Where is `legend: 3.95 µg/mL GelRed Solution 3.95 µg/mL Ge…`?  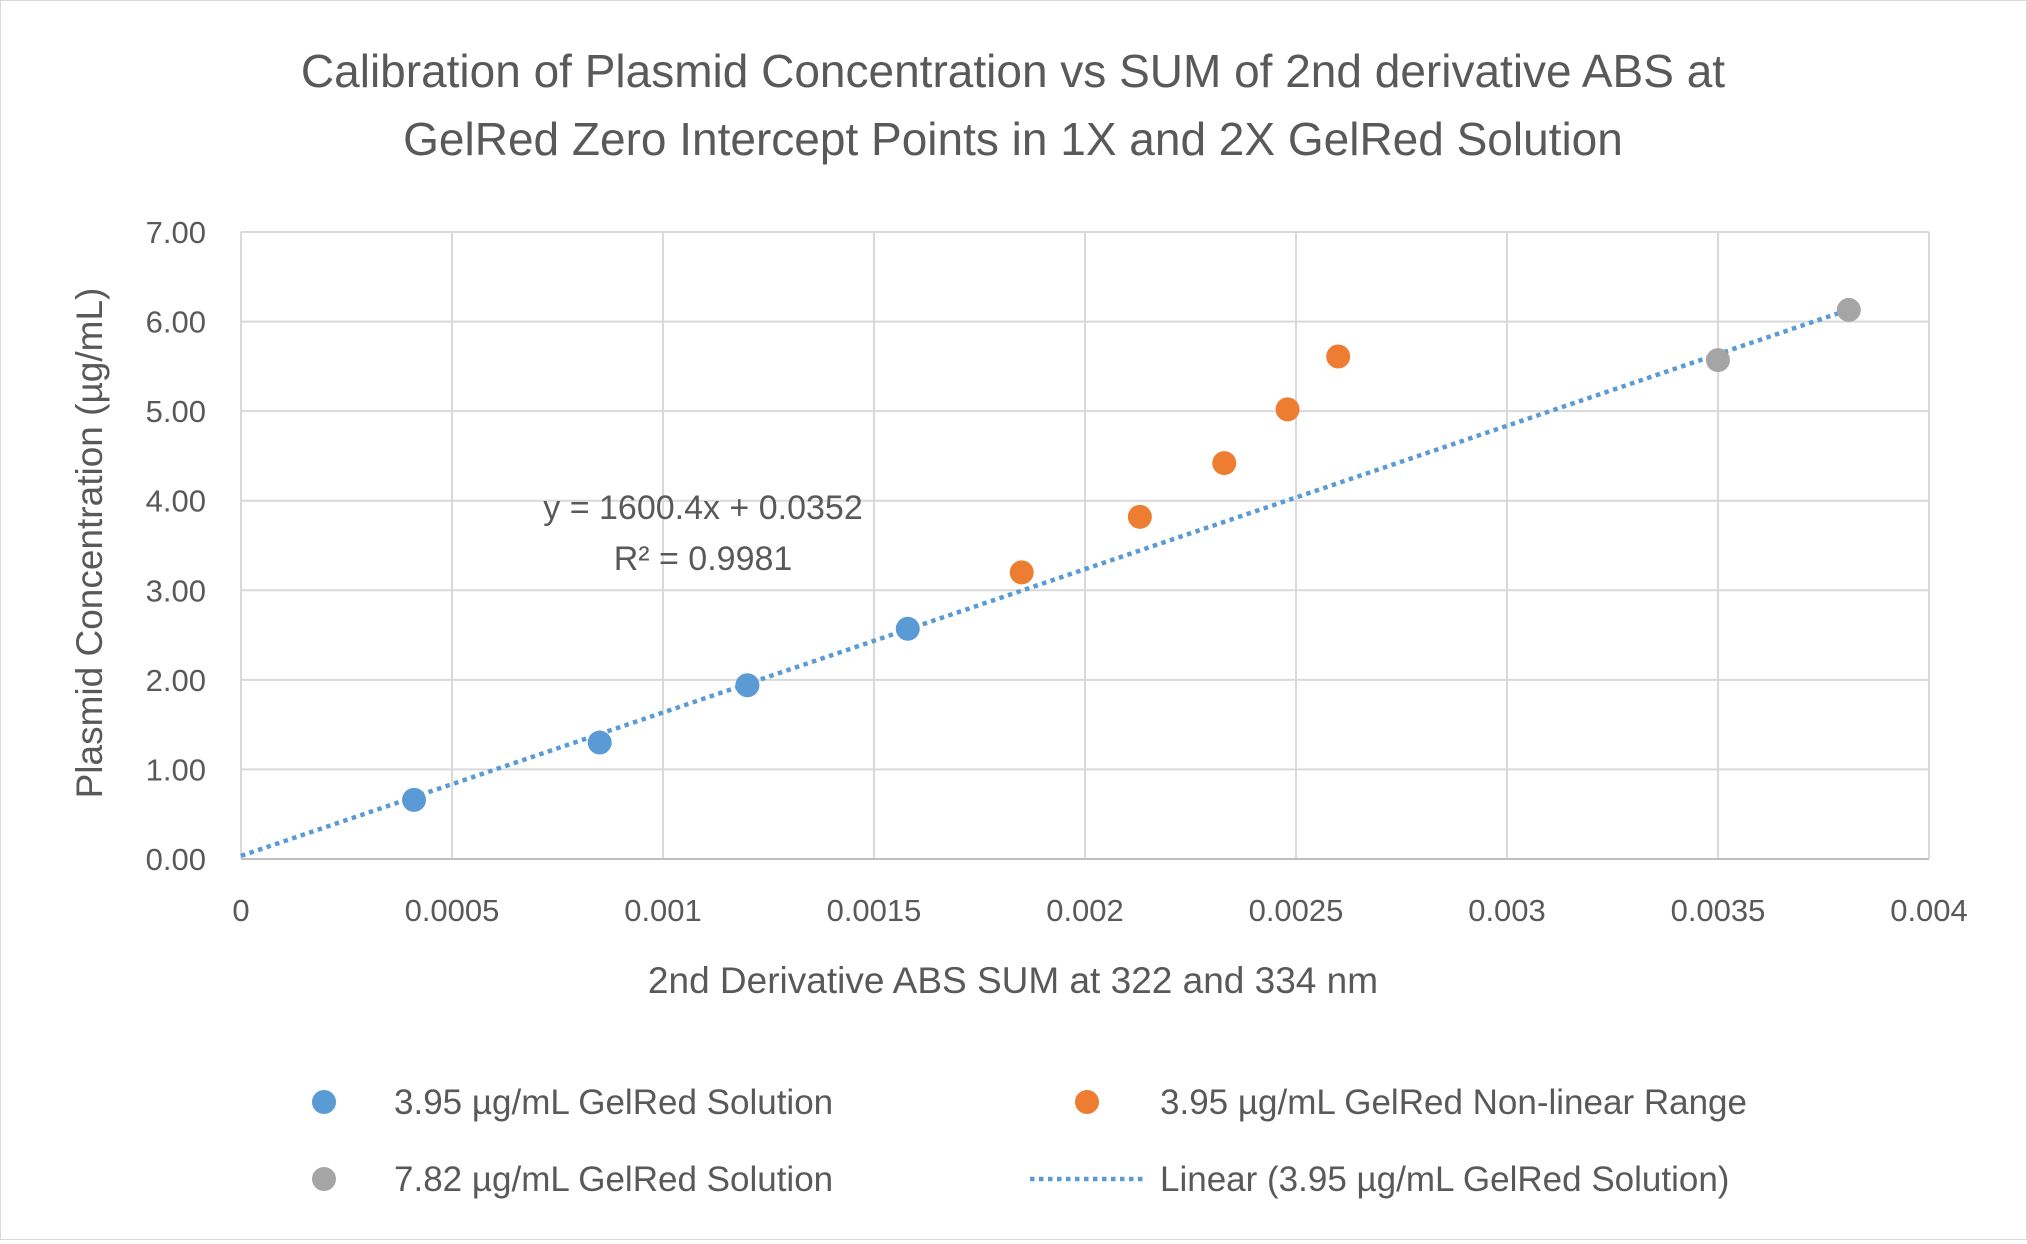 legend: 3.95 µg/mL GelRed Solution 3.95 µg/mL Ge… is located at coordinates (1029, 1141).